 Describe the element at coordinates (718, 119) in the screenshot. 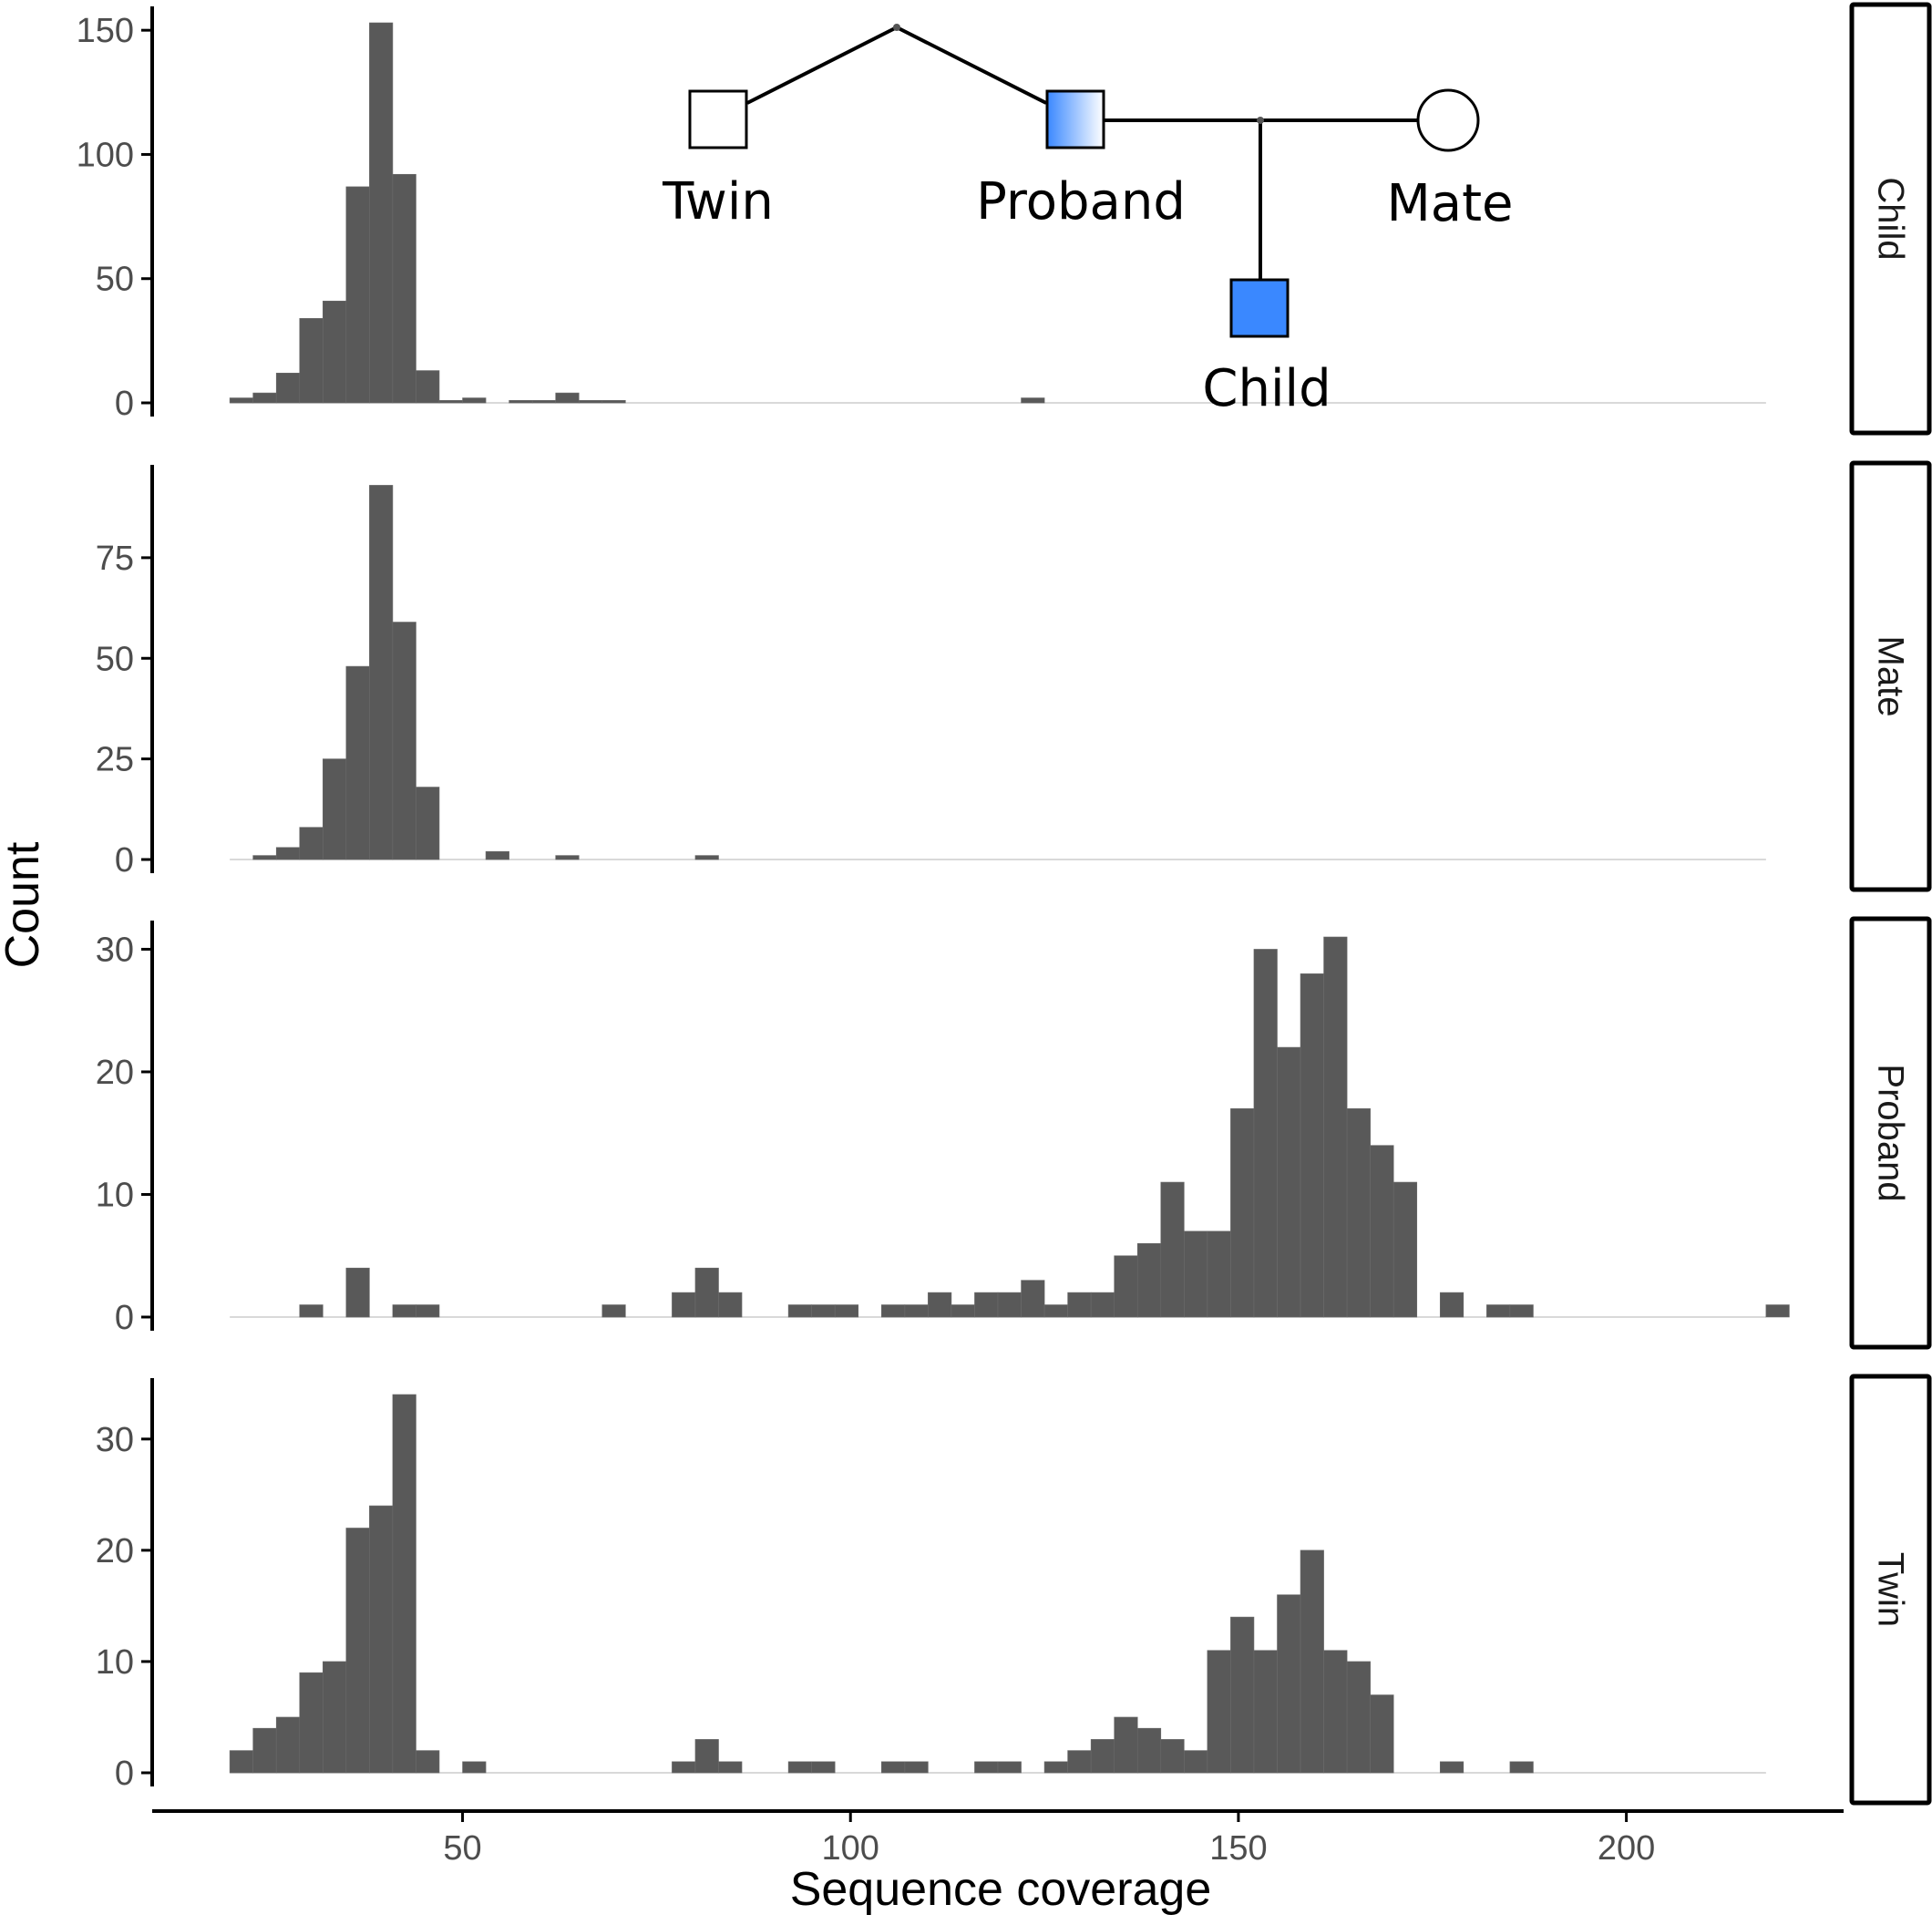

I see `pedigree-twin-square` at that location.